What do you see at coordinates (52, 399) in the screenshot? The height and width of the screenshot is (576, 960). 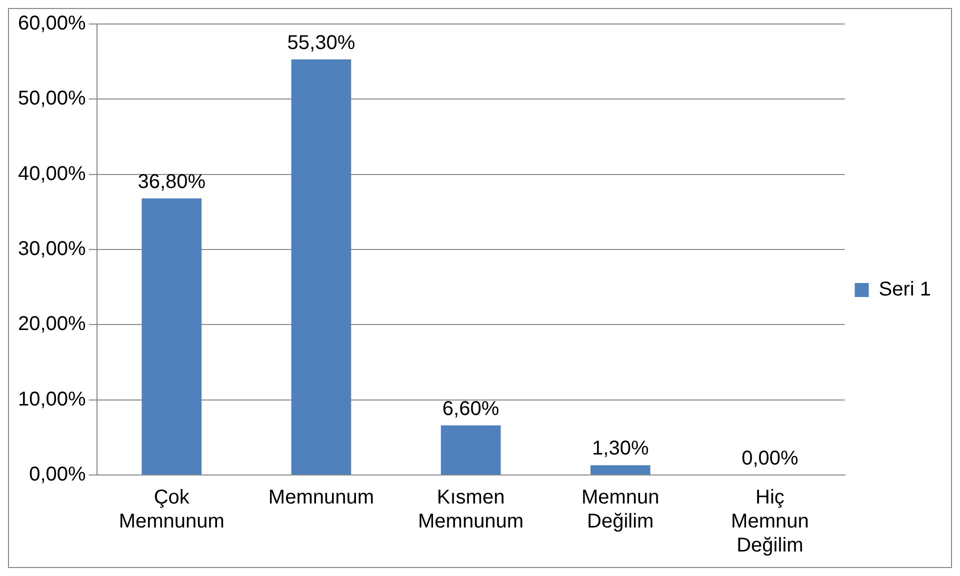 I see `y-tick-label: 10,00%` at bounding box center [52, 399].